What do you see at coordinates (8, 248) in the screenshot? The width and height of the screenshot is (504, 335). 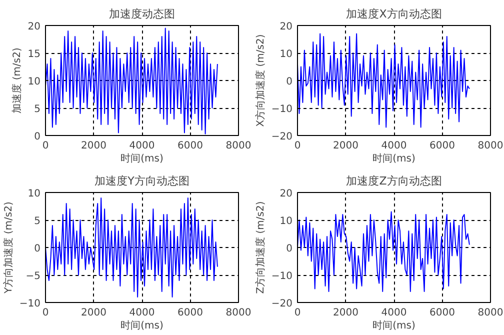 I see `y-axis-title: Y方向加速度 (m/s2)` at bounding box center [8, 248].